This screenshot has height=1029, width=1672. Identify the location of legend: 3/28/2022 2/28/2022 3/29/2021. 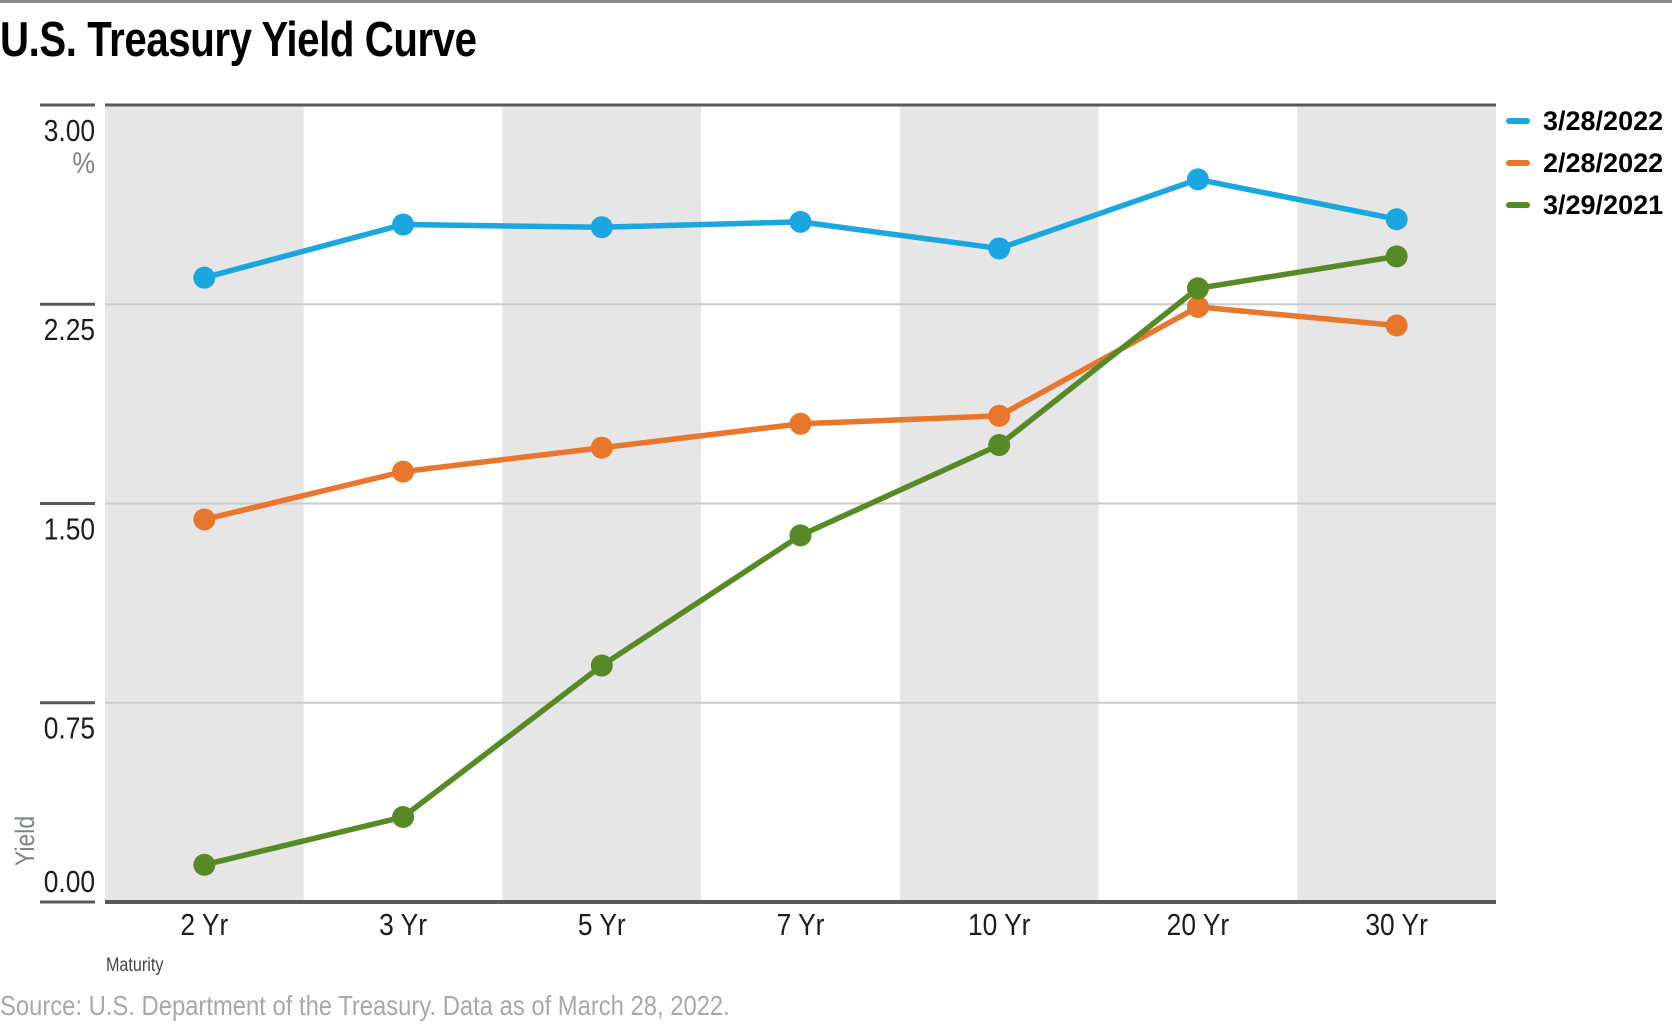
(1584, 163).